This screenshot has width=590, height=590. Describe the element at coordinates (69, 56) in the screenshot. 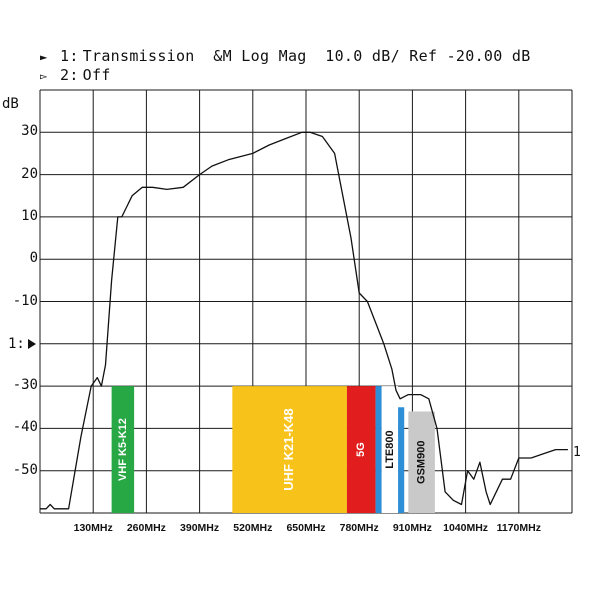

I see `trace1-channel: 1:` at that location.